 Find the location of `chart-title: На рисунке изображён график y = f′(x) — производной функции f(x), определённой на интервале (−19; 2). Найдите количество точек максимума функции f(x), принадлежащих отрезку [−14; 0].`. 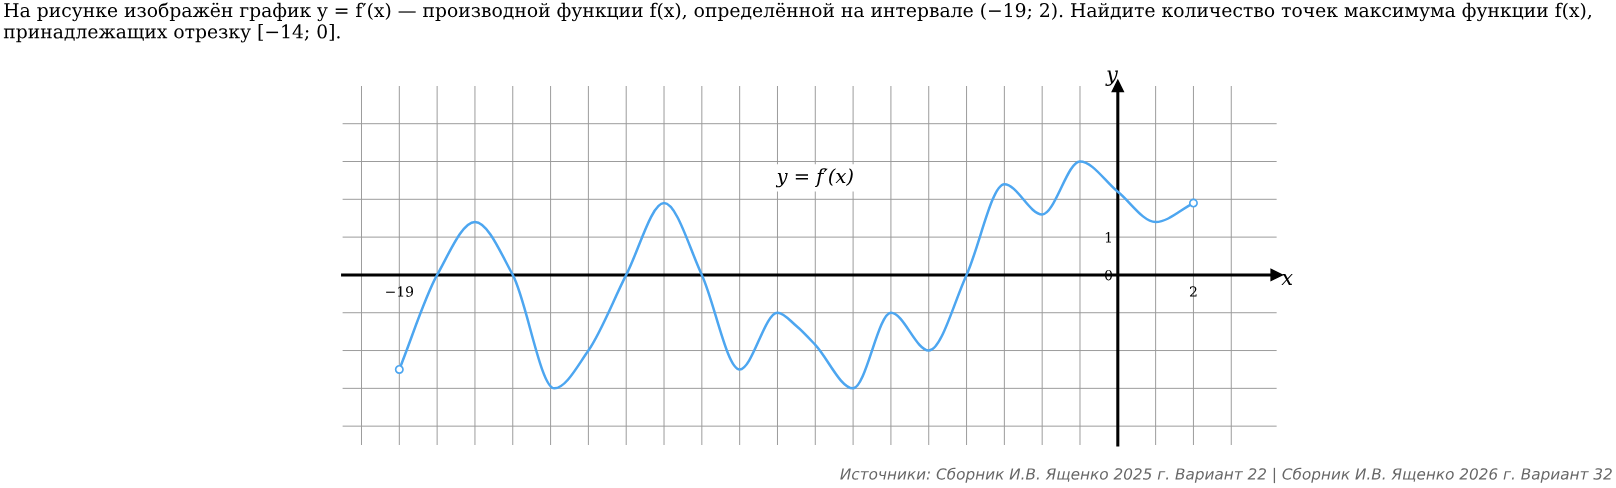

chart-title: На рисунке изображён график y = f′(x) — производной функции f(x), определённой на интервале (−19; 2). Найдите количество точек максимума функции f(x), принадлежащих отрезку [−14; 0]. is located at coordinates (797, 22).